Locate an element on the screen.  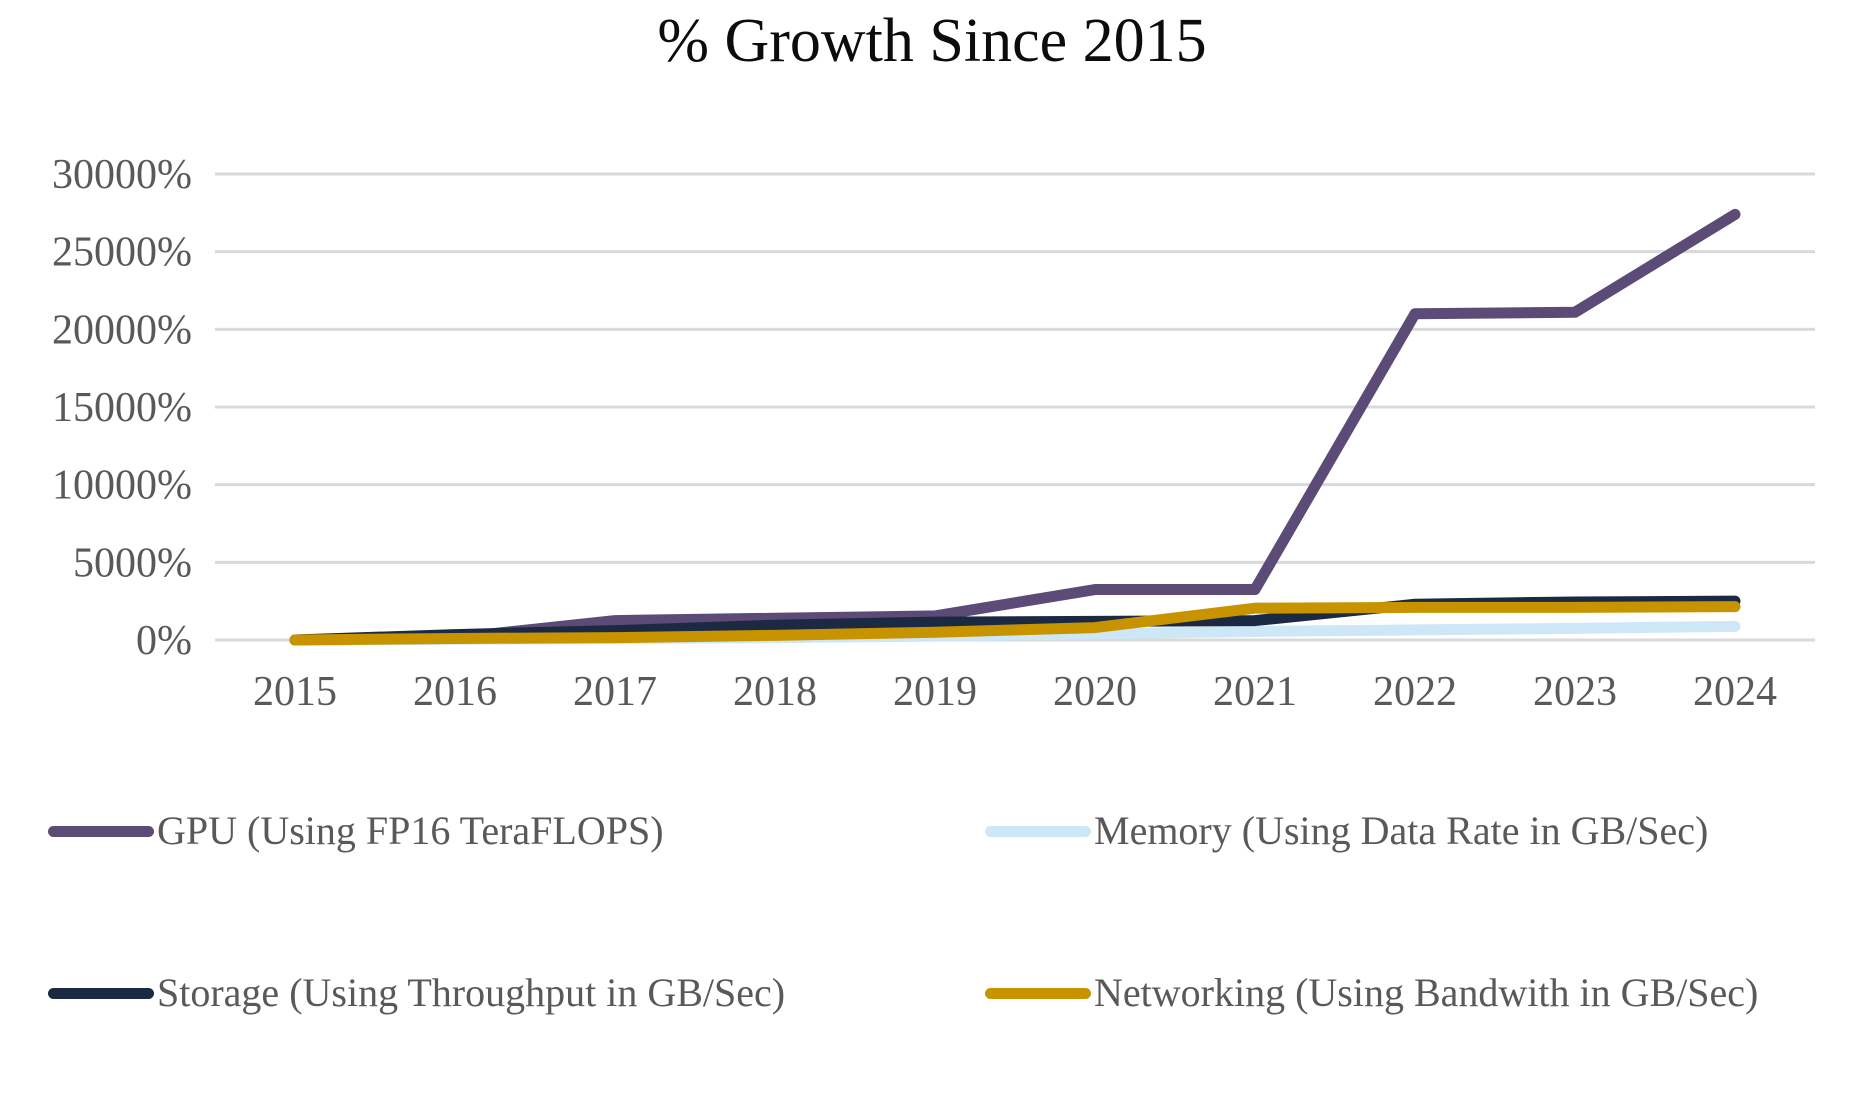
y-tick-label: 30000% is located at coordinates (122, 175).